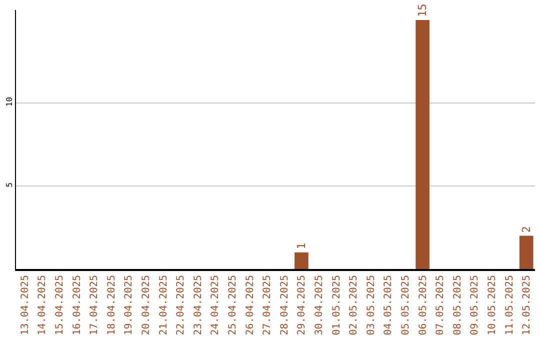  What do you see at coordinates (475, 305) in the screenshot?
I see `x-tick-label: 09.05.2025` at bounding box center [475, 305].